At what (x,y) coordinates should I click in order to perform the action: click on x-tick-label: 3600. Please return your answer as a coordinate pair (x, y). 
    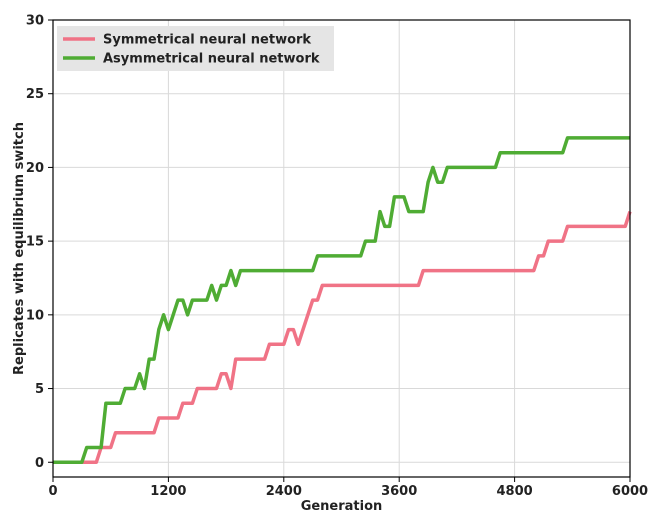
    Looking at the image, I should click on (399, 491).